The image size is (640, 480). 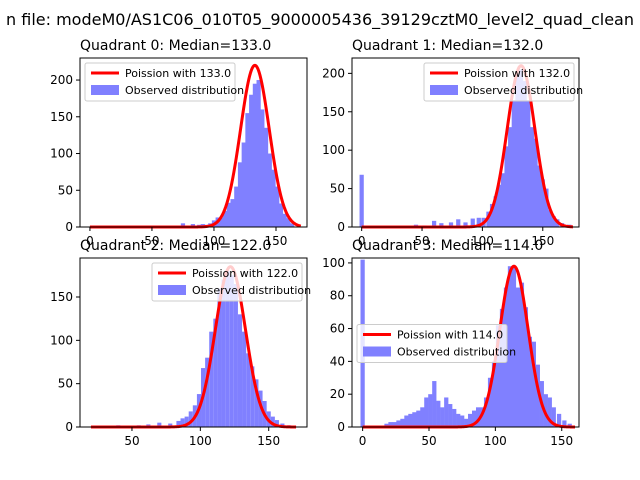 I want to click on q1-axes-frame, so click(x=465, y=142).